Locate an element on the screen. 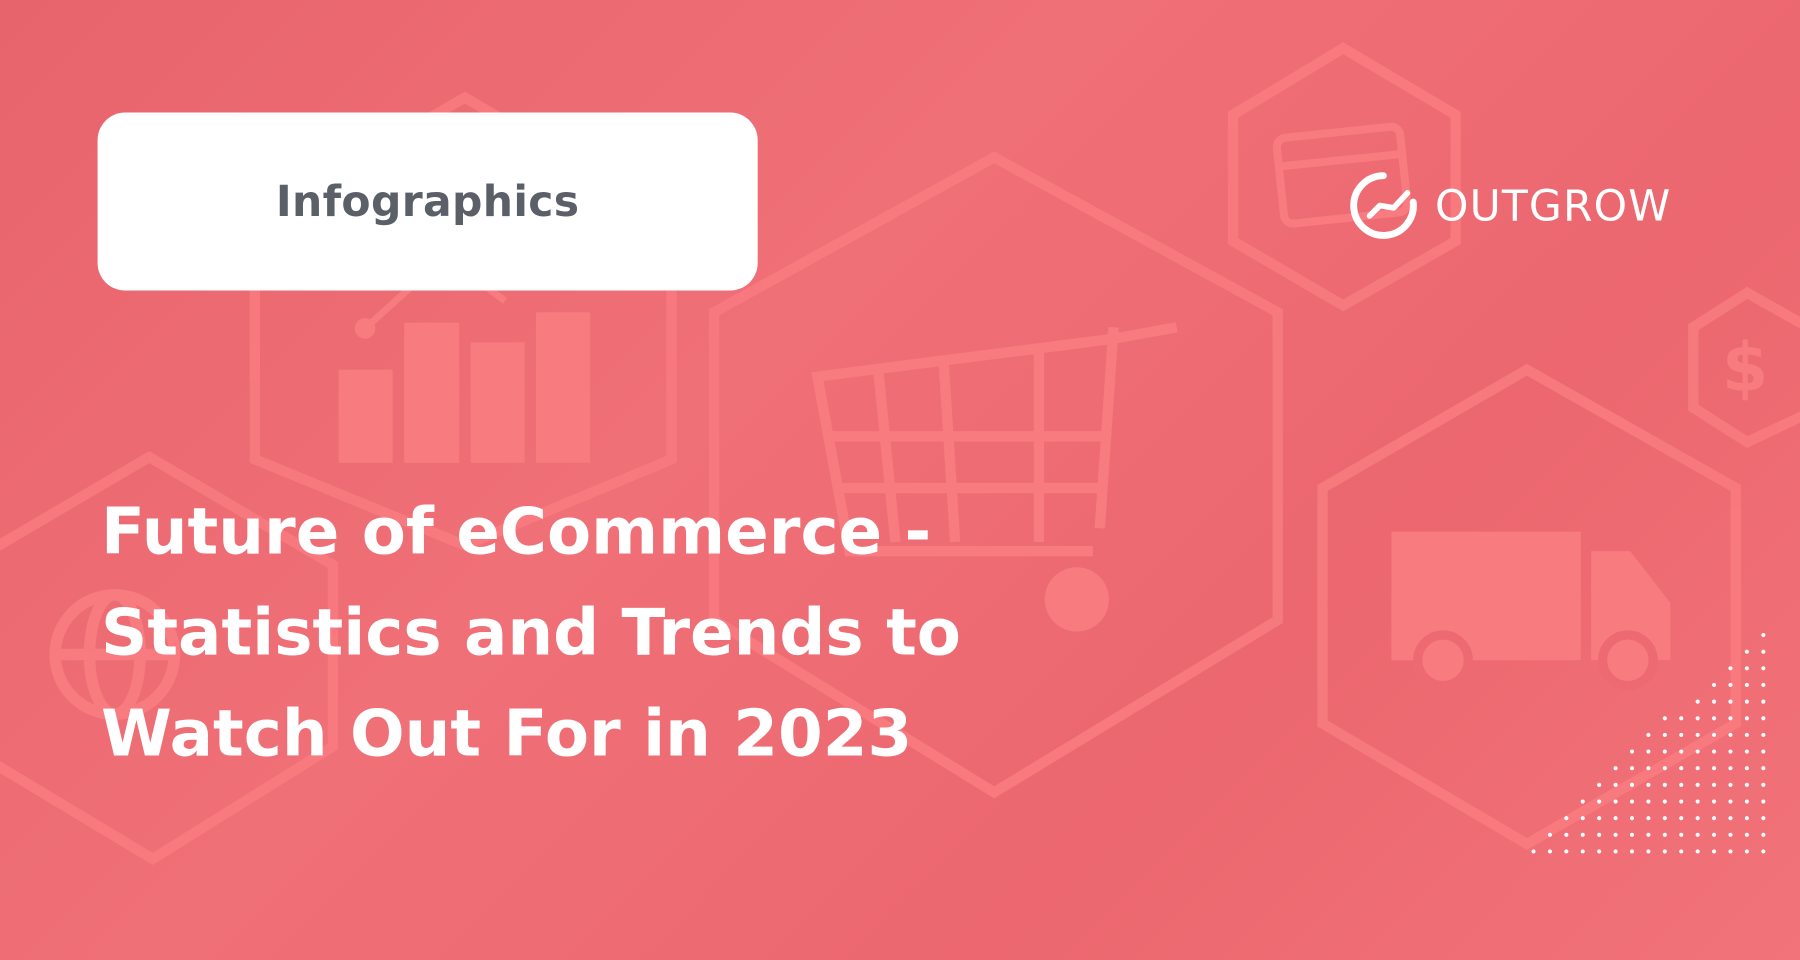 This screenshot has width=1800, height=960. globe-cursor-icon is located at coordinates (115, 654).